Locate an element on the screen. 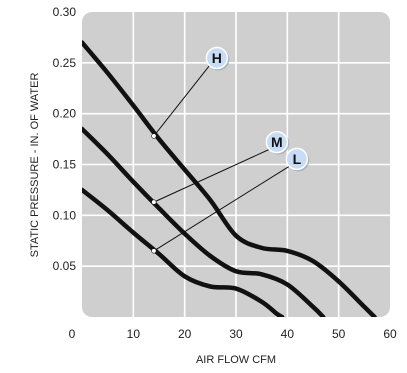 The width and height of the screenshot is (407, 373). marker-label-h: H is located at coordinates (217, 58).